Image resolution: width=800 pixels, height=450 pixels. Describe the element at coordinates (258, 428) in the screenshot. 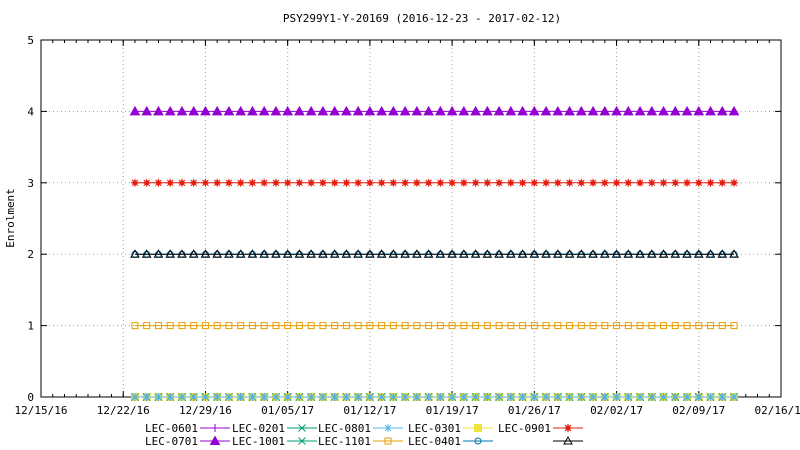

I see `legend-label: LEC-0201` at that location.